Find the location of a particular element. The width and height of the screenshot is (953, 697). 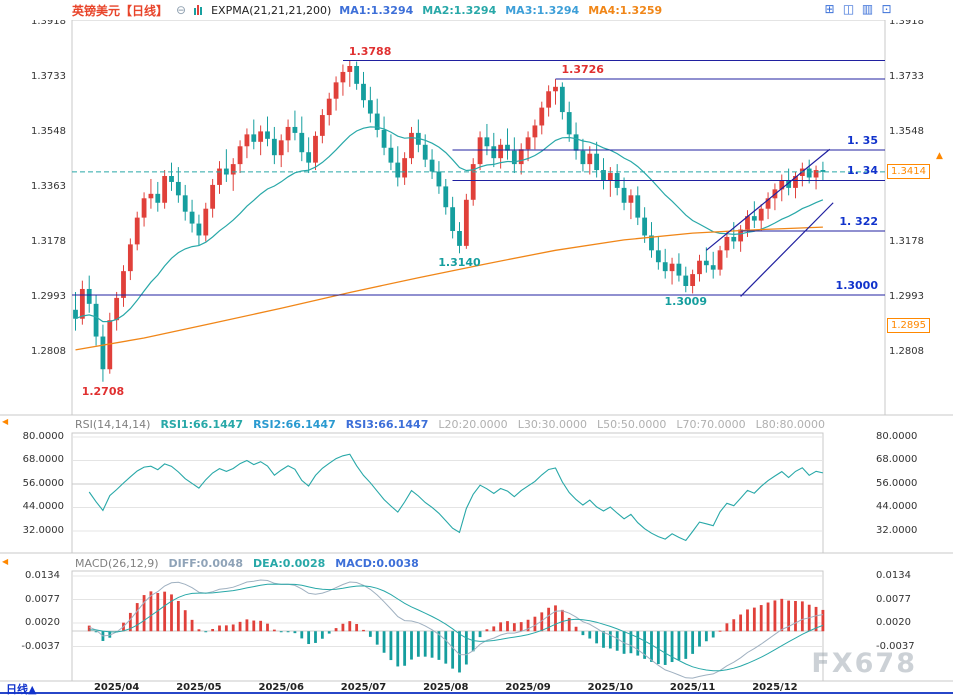

ma-value-label: MA1:1.3294 is located at coordinates (376, 10).